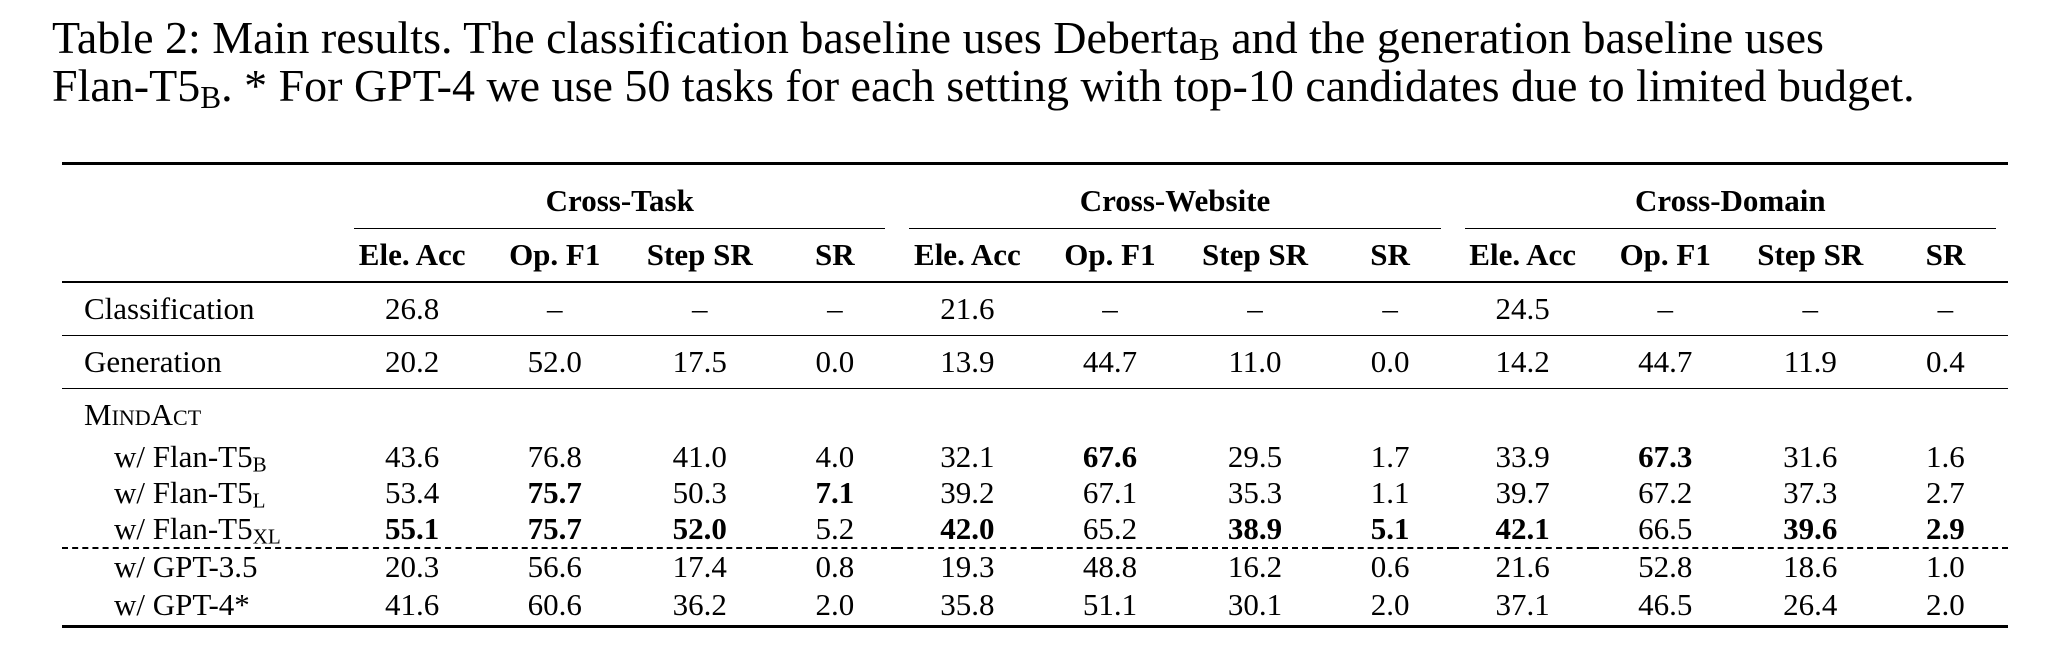 The image size is (2062, 663). What do you see at coordinates (1390, 492) in the screenshot?
I see `table-cell: 1.1` at bounding box center [1390, 492].